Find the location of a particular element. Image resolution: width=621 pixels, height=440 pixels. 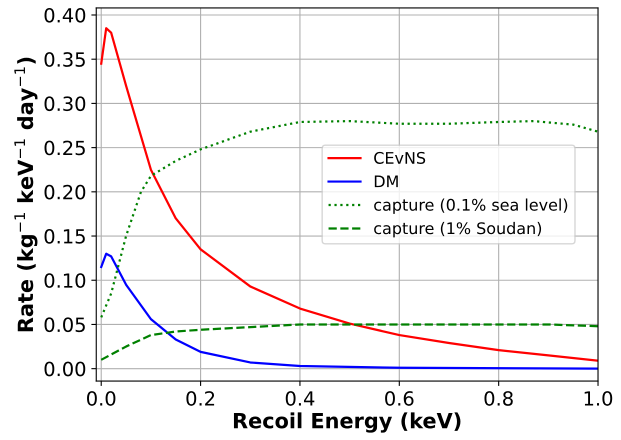

x-tick-label: 0.6 is located at coordinates (399, 398).